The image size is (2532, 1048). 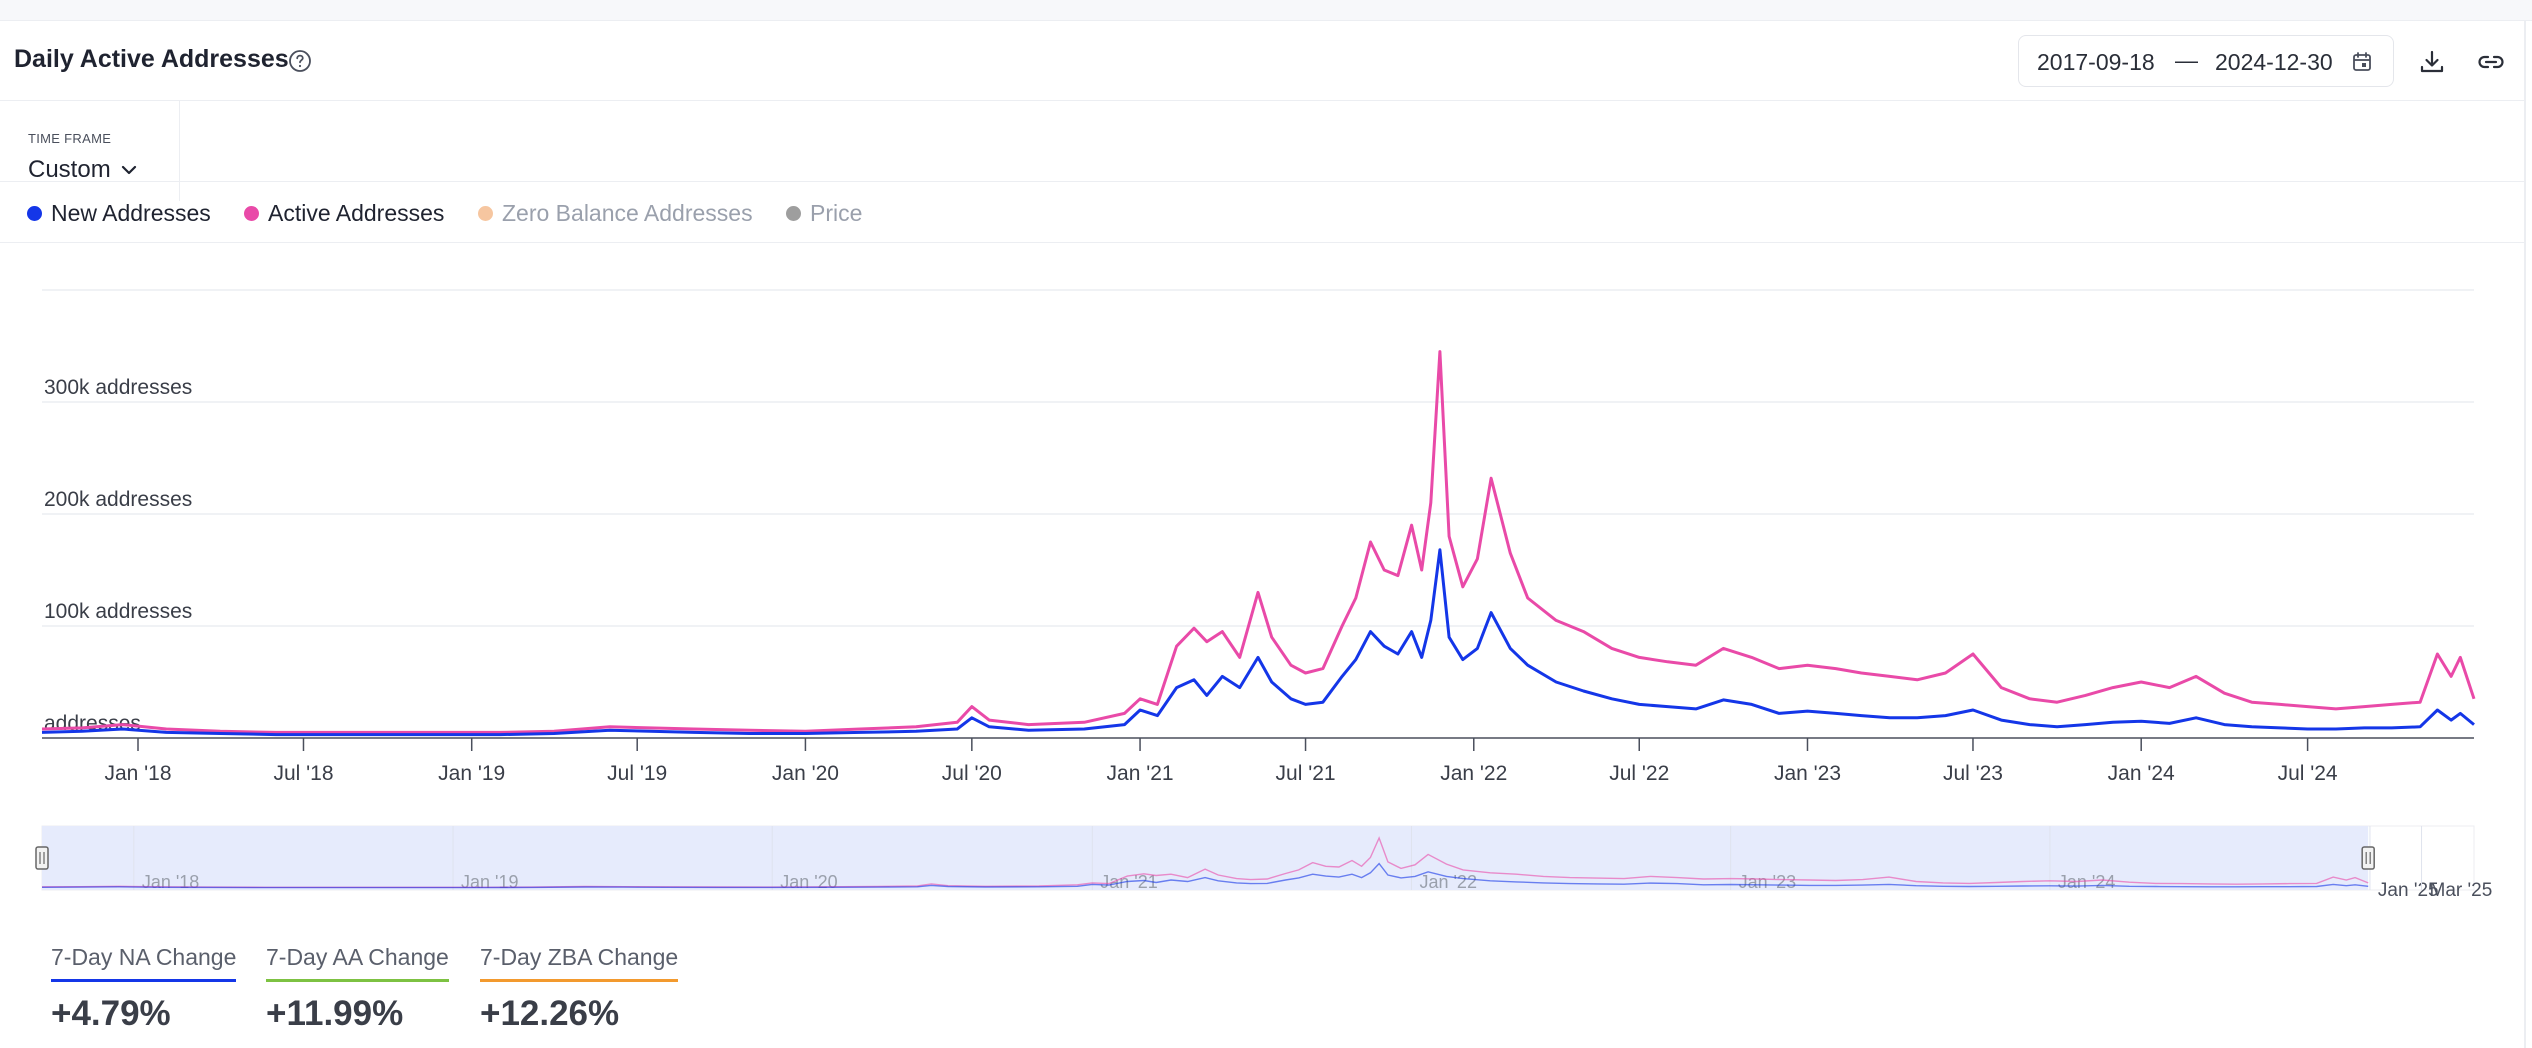 I want to click on legend-zero-balance-addresses: Zero Balance Addresses, so click(x=615, y=213).